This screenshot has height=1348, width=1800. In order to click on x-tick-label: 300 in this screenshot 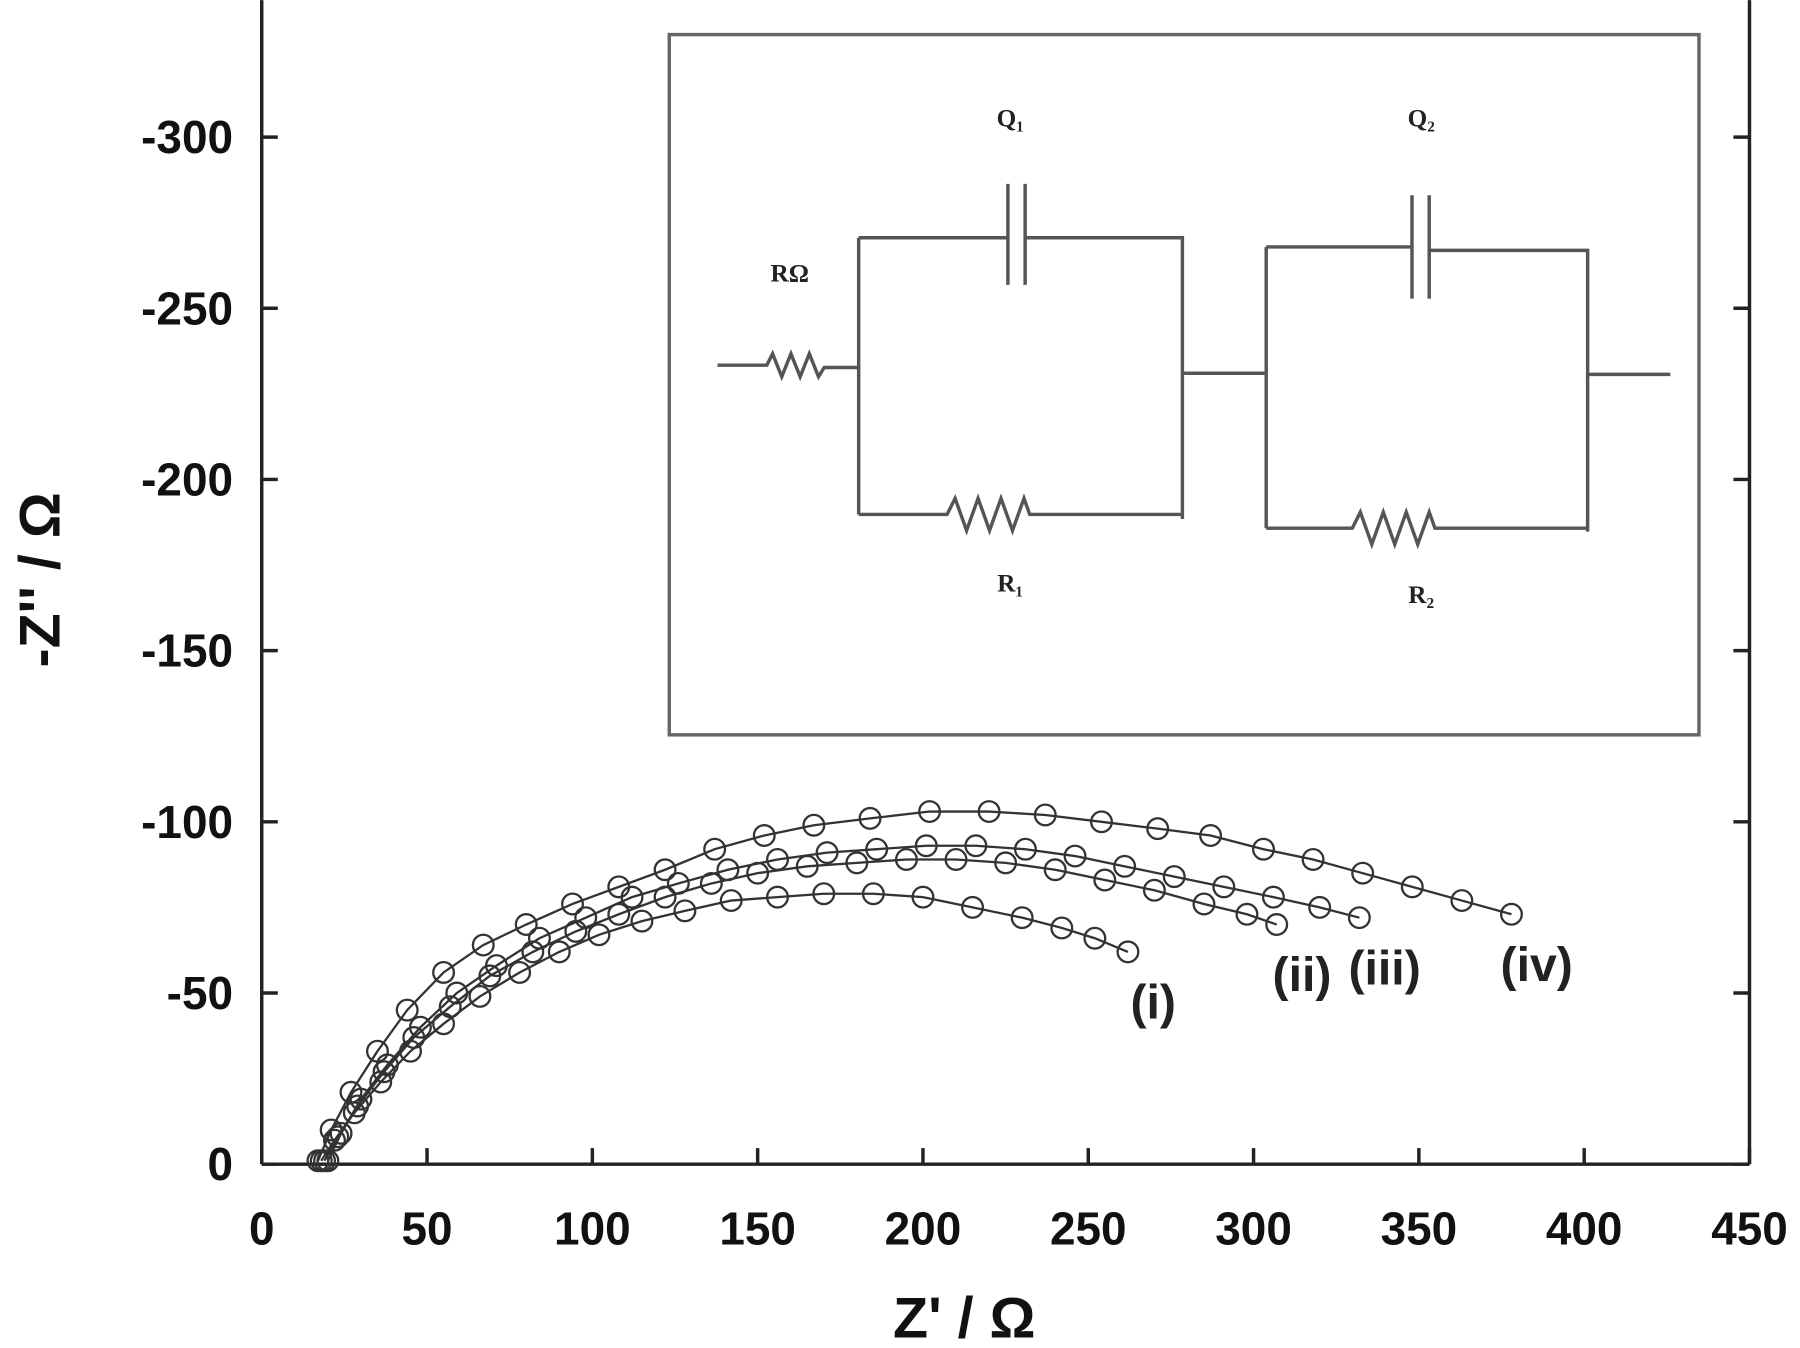, I will do `click(1253, 1229)`.